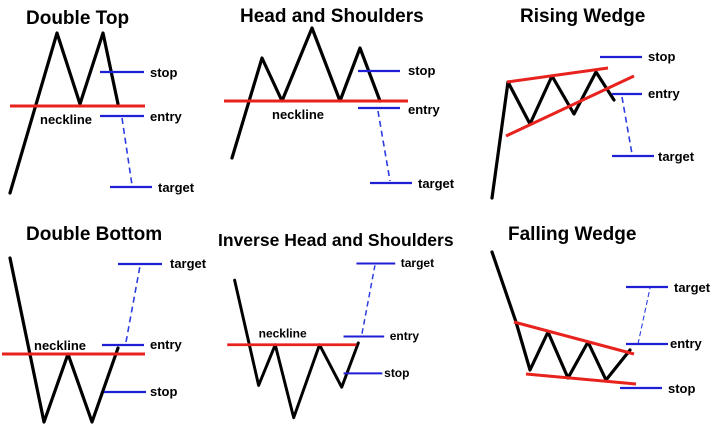 This screenshot has height=440, width=722. What do you see at coordinates (572, 234) in the screenshot?
I see `pattern-title: Falling Wedge` at bounding box center [572, 234].